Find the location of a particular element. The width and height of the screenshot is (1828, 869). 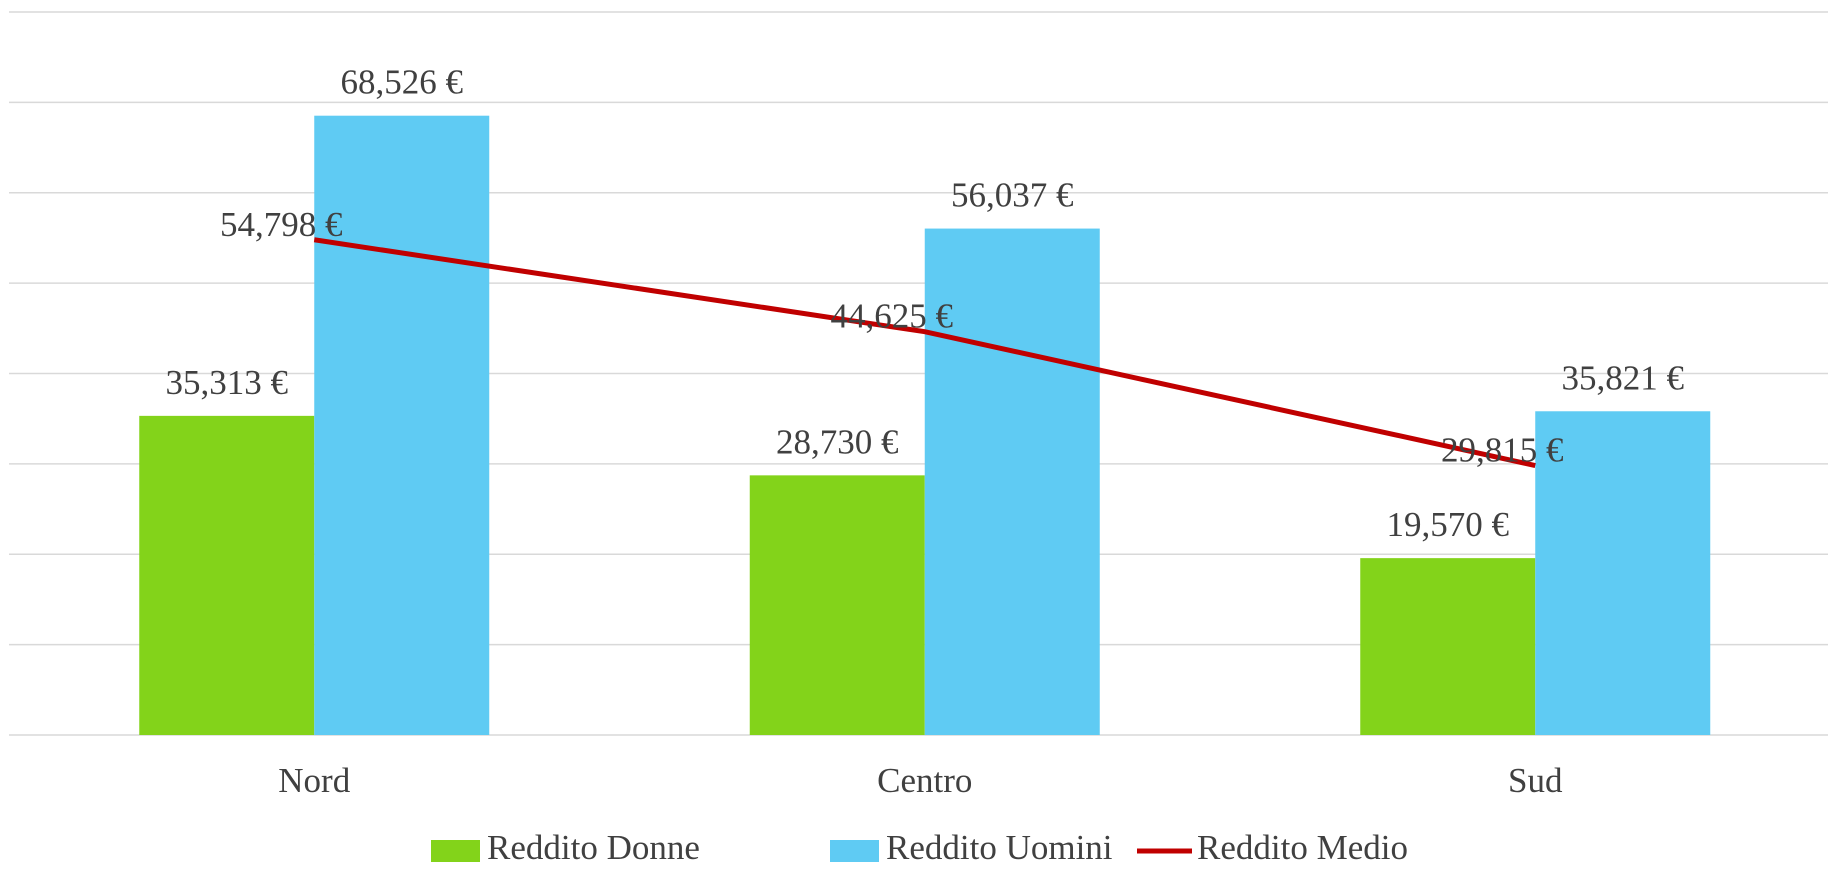

legend-label: Reddito Medio is located at coordinates (1302, 847).